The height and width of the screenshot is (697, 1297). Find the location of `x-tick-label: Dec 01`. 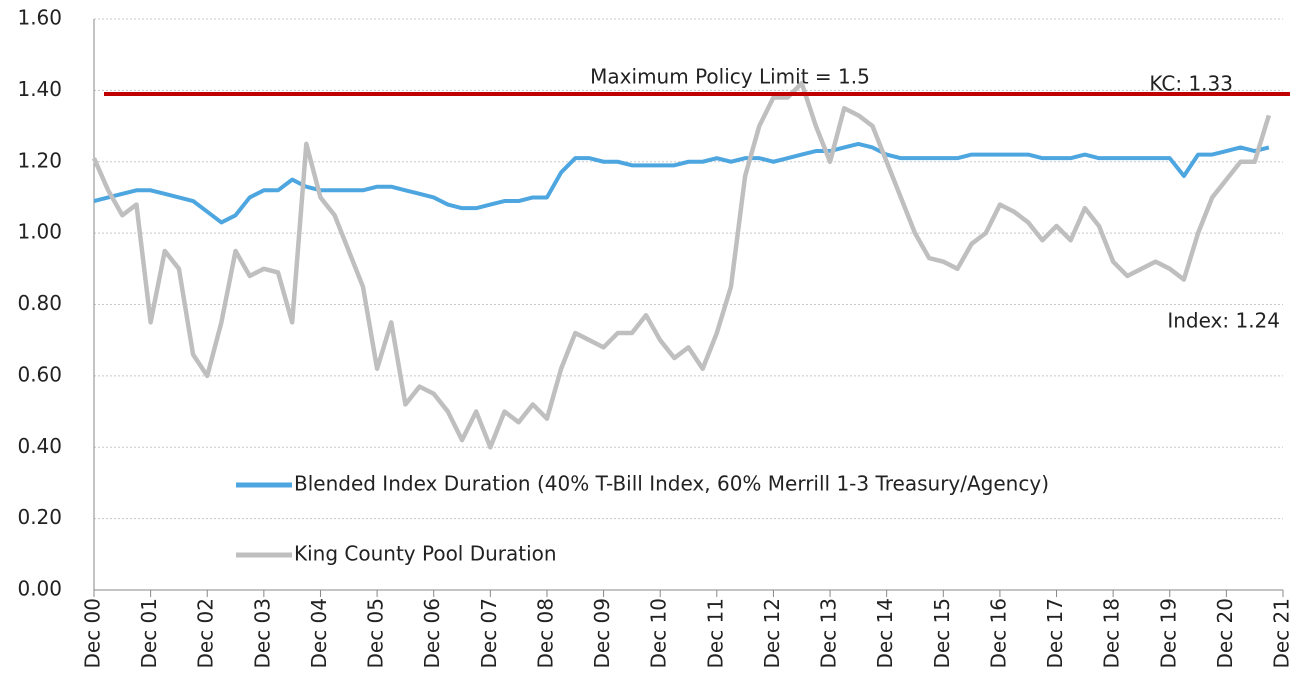

x-tick-label: Dec 01 is located at coordinates (149, 633).